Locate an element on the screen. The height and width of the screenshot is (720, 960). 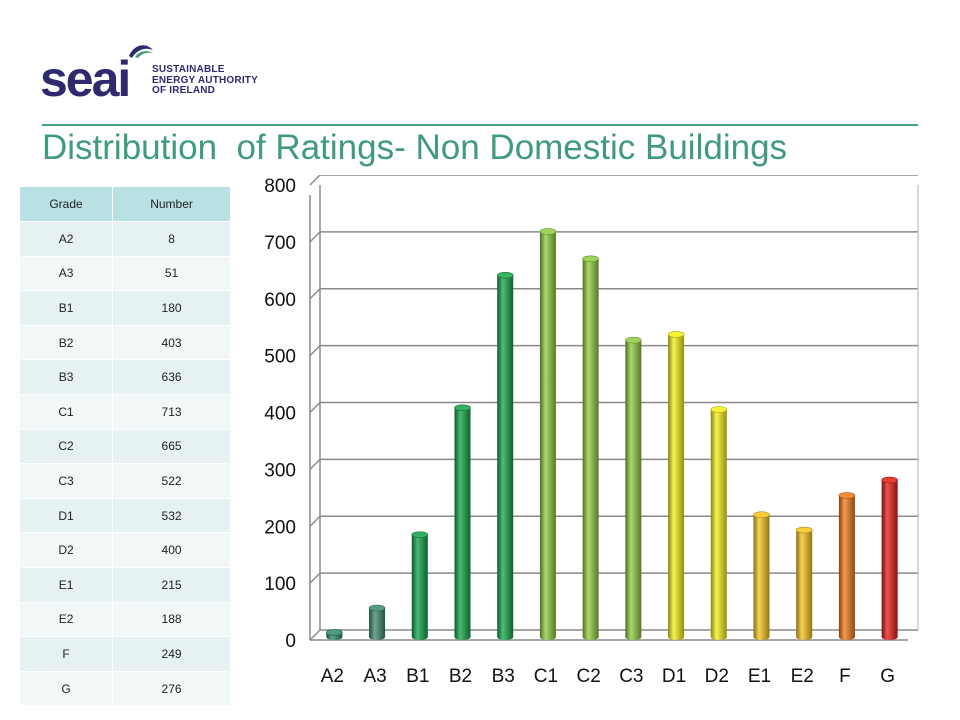
x-tick-label: B1 is located at coordinates (417, 676).